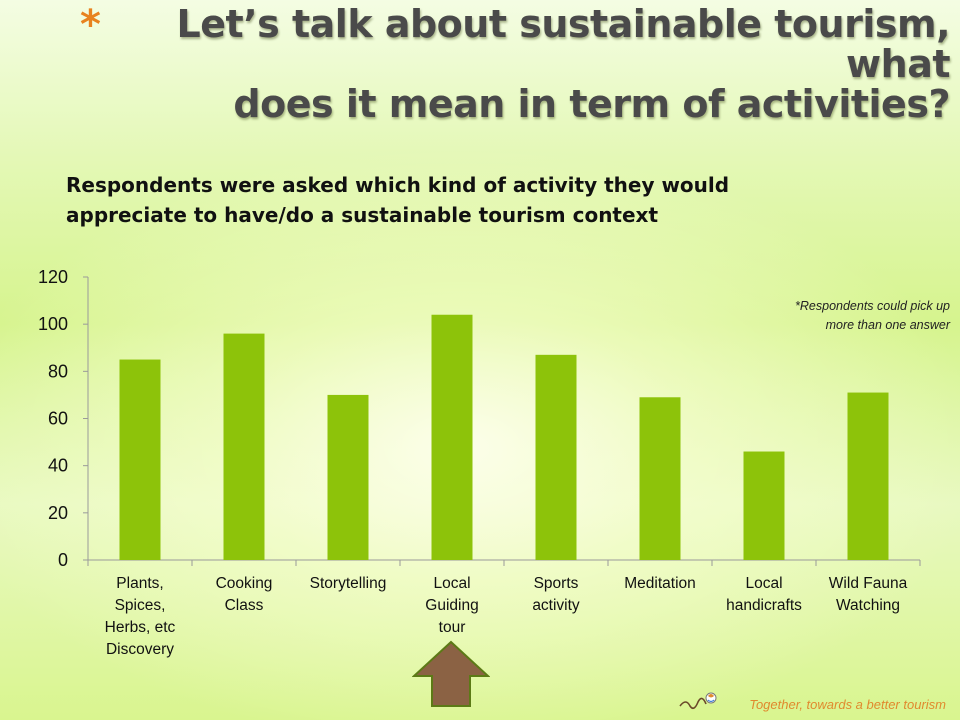 The width and height of the screenshot is (960, 720). What do you see at coordinates (591, 104) in the screenshot?
I see `title-line-2: does it mean in term of activities?` at bounding box center [591, 104].